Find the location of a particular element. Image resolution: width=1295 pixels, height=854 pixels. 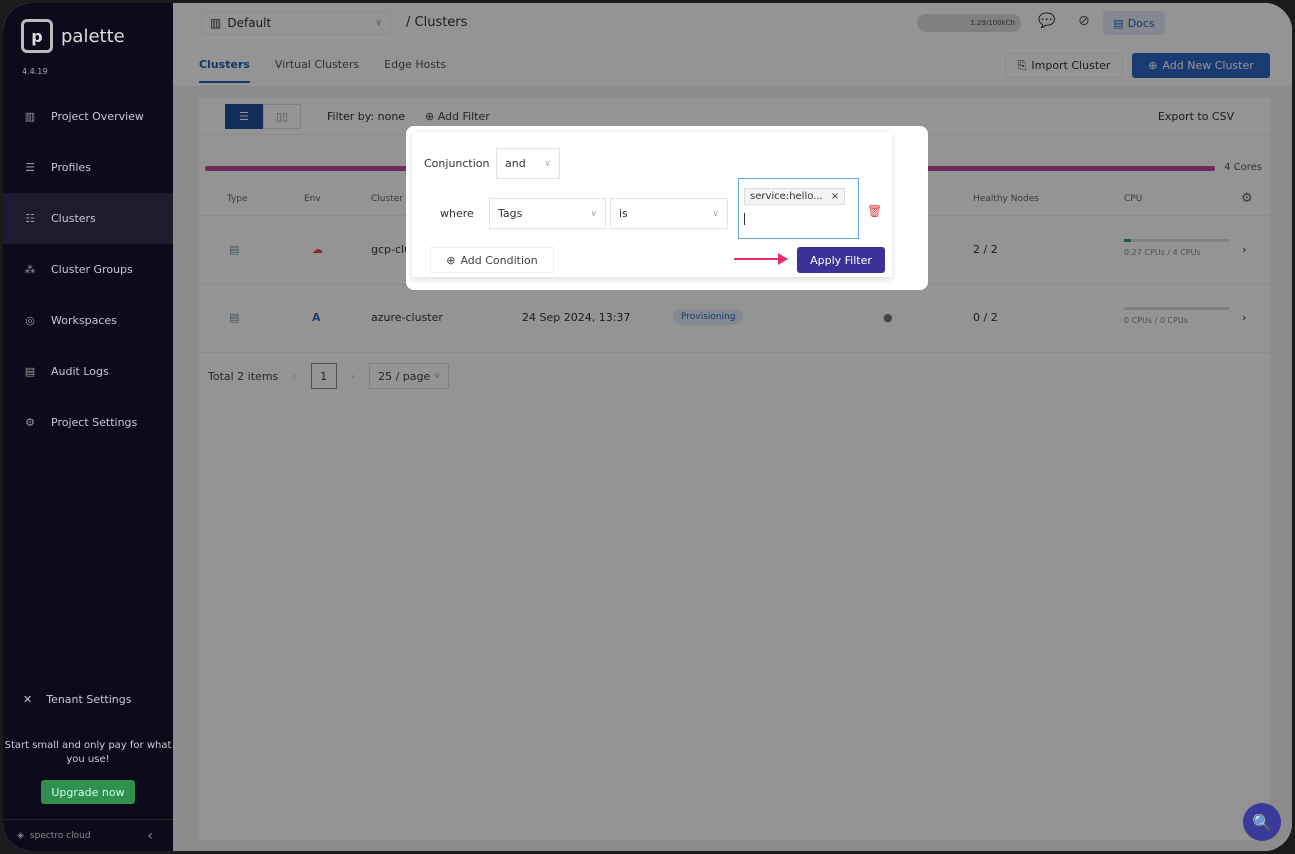

export-csv-button: Export to CSV is located at coordinates (1196, 116).